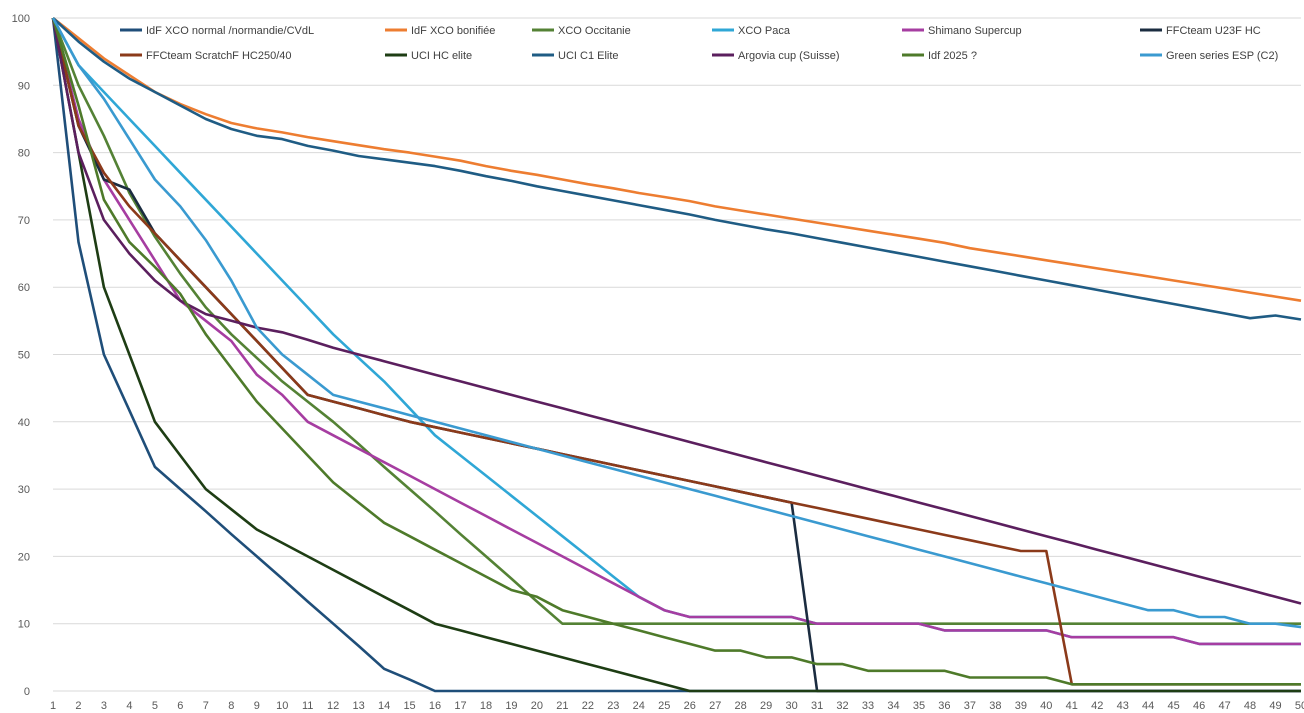 The image size is (1304, 713). Describe the element at coordinates (384, 706) in the screenshot. I see `x-tick-label: 14` at that location.